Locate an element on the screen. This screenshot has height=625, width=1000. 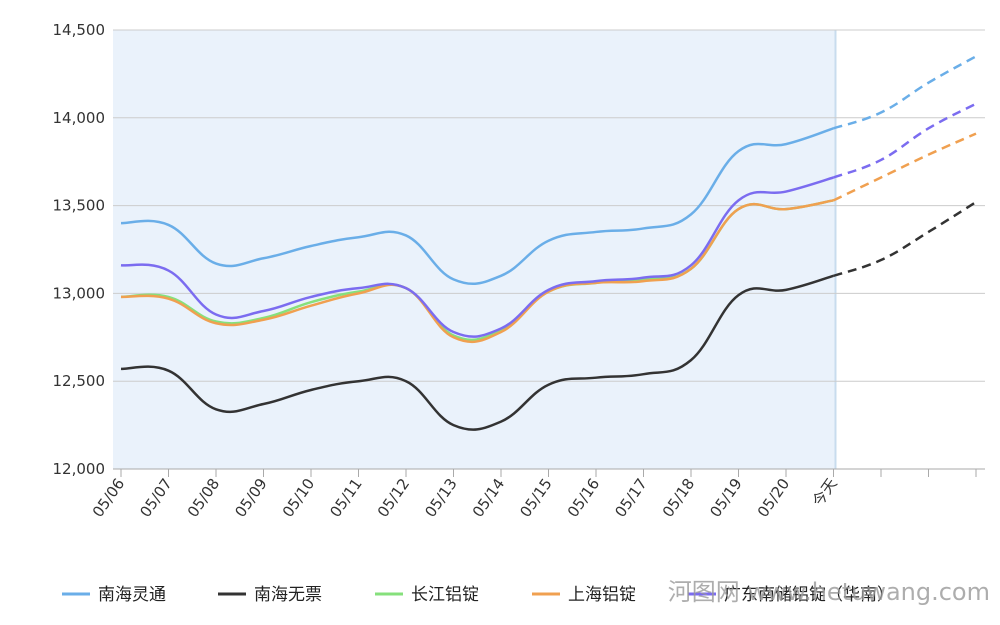
x-tick-label: 05/08 is located at coordinates (204, 498).